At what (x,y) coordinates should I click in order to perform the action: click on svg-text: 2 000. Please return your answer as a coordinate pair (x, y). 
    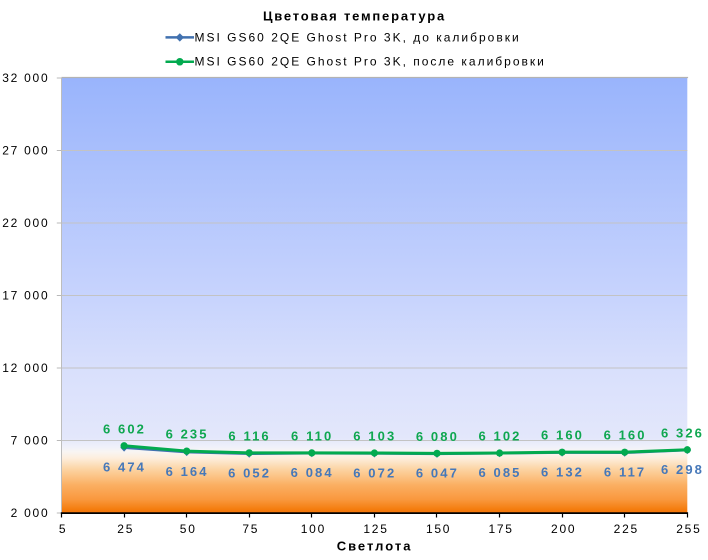
    Looking at the image, I should click on (30, 513).